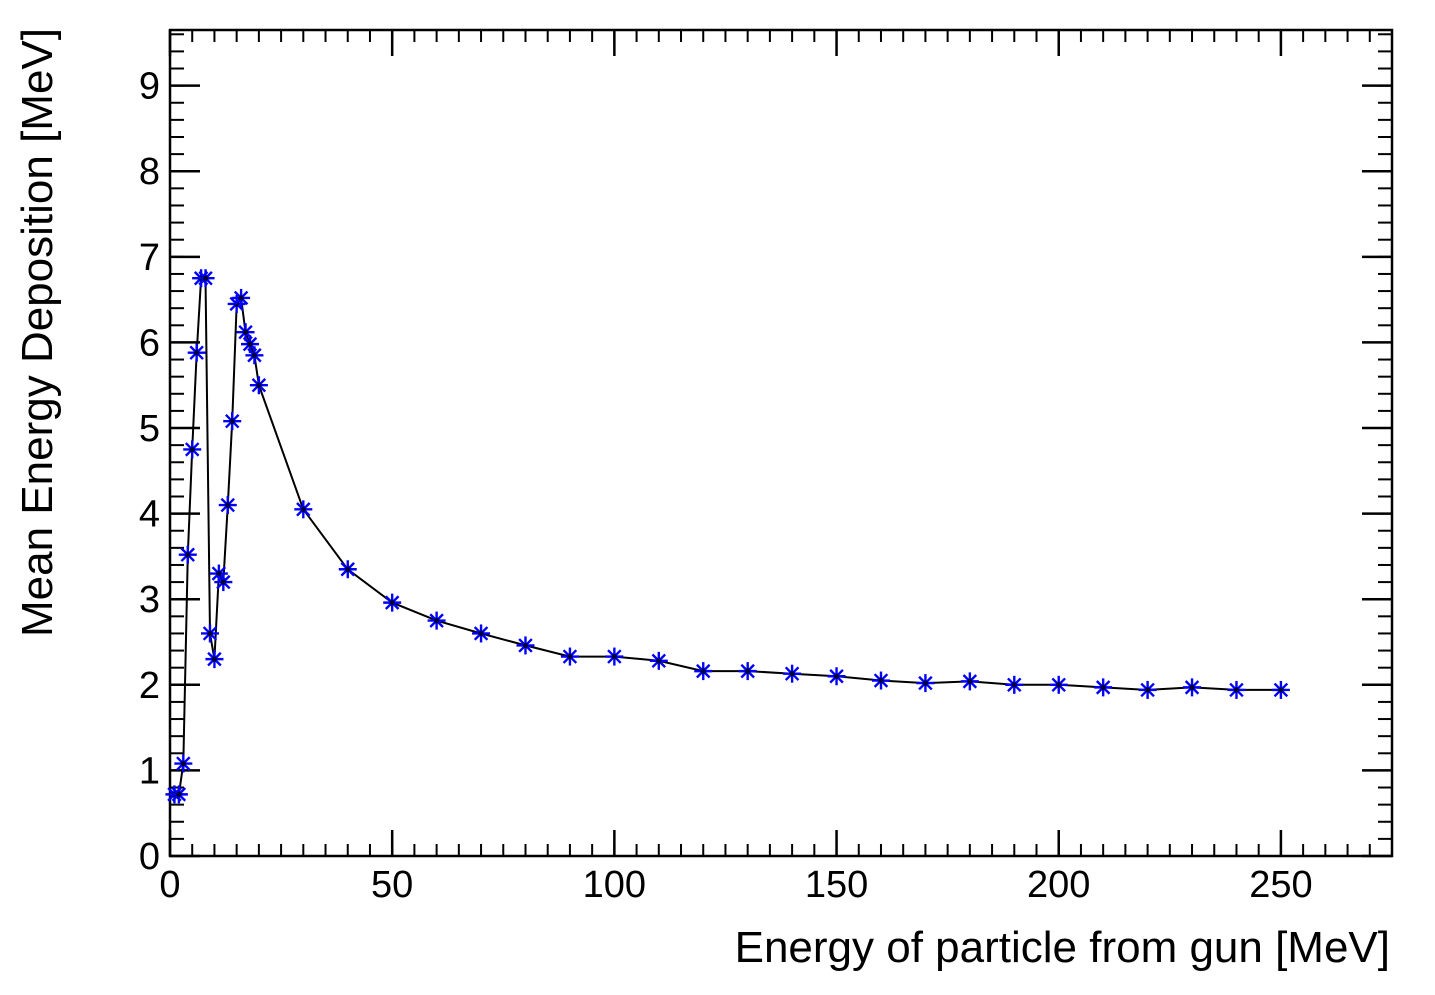 This screenshot has width=1435, height=995. What do you see at coordinates (1058, 885) in the screenshot?
I see `x-tick-label: 200` at bounding box center [1058, 885].